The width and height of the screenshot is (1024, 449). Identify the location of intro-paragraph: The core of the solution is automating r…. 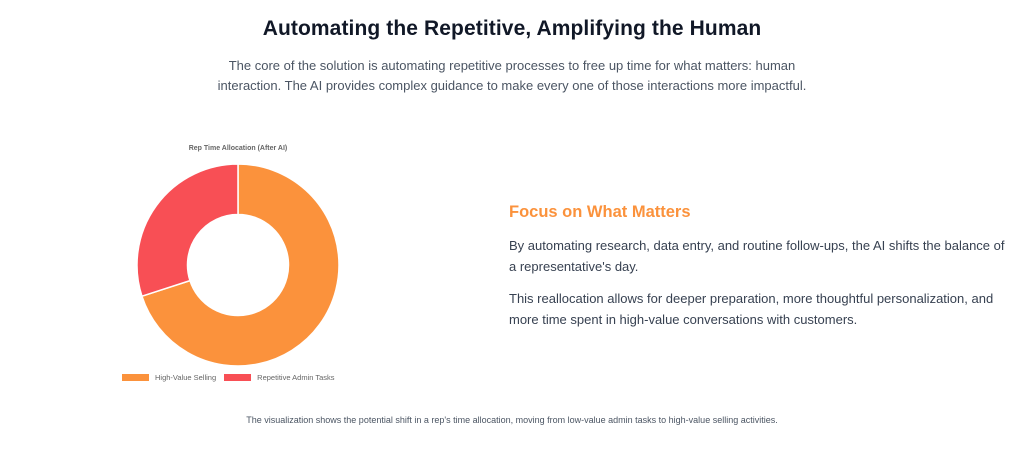
(512, 75).